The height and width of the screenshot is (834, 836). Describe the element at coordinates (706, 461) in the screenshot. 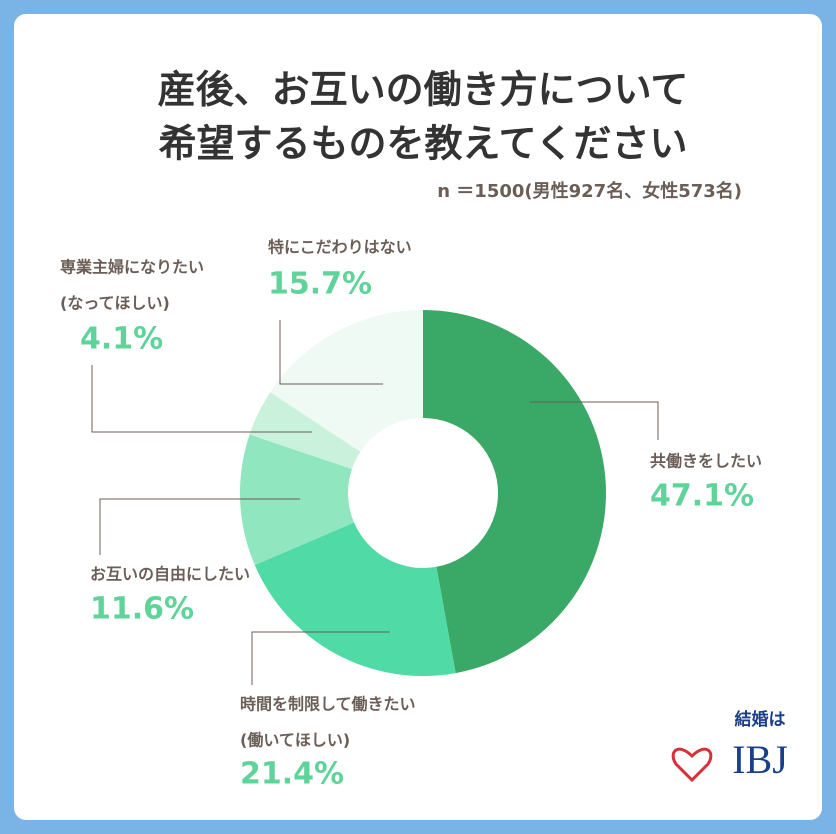

I see `category-label: 共働きをしたい` at that location.